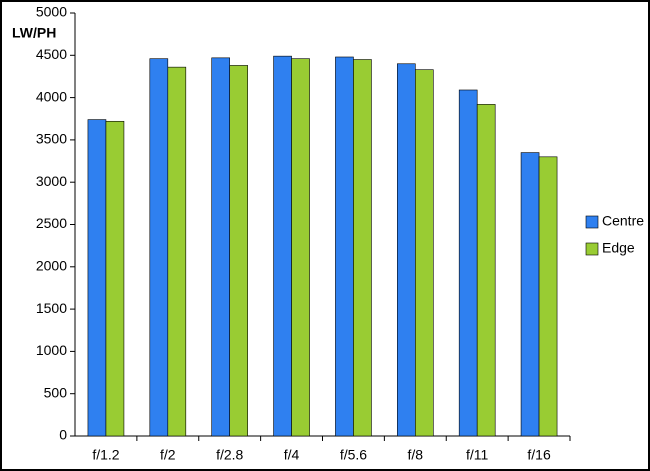 The width and height of the screenshot is (650, 471). I want to click on y-tick-label: 4500, so click(51, 54).